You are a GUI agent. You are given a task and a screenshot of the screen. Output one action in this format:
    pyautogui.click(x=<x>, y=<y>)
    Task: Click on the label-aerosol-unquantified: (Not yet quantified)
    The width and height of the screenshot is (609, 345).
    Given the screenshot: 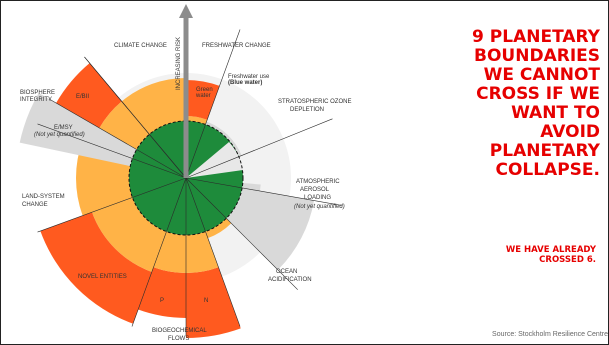 What is the action you would take?
    pyautogui.click(x=319, y=207)
    